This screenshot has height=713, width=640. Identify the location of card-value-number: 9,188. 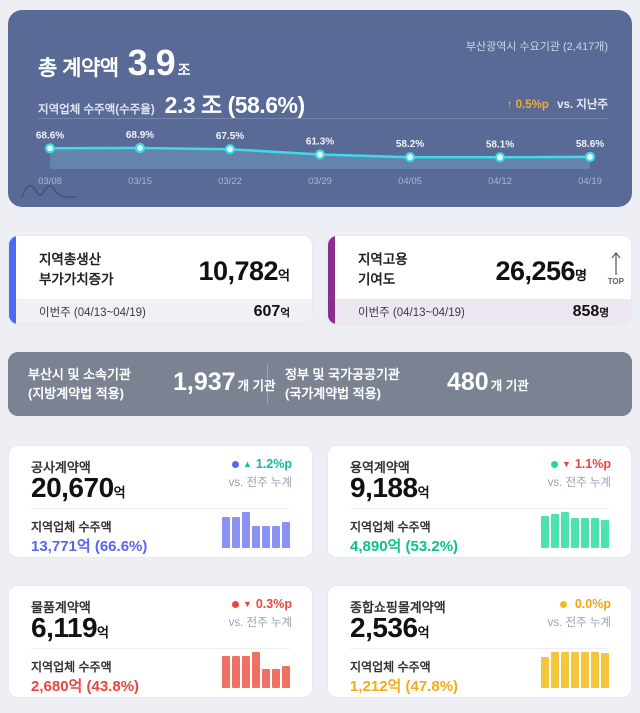
(384, 487).